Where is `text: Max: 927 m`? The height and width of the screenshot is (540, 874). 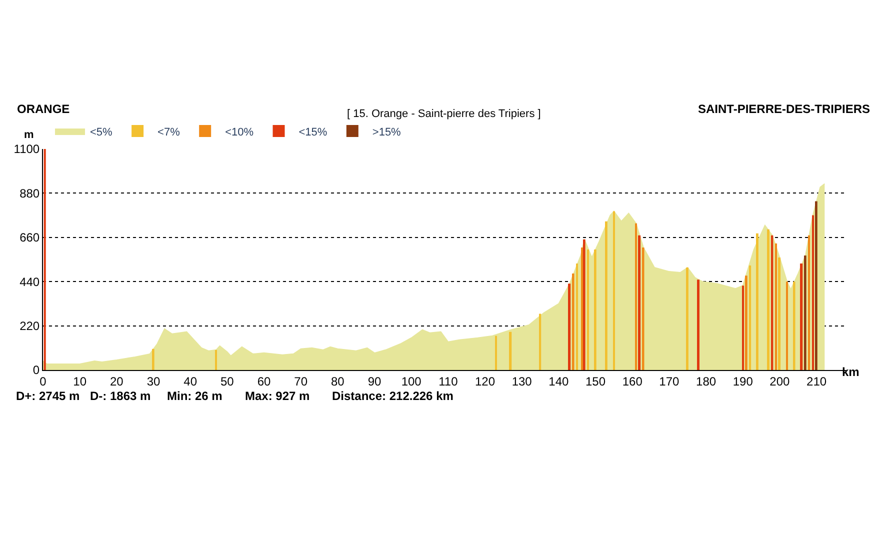 text: Max: 927 m is located at coordinates (277, 396).